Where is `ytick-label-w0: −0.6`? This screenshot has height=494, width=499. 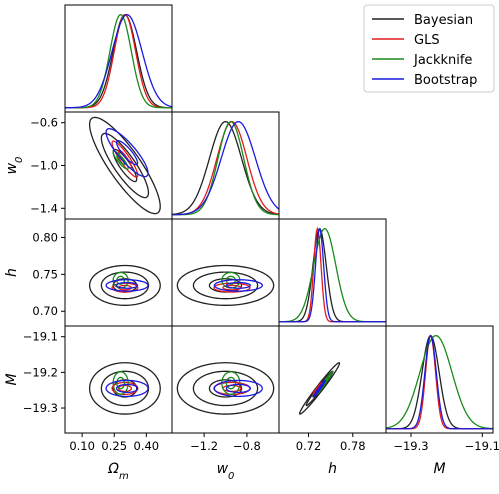
ytick-label-w0: −0.6 is located at coordinates (44, 123).